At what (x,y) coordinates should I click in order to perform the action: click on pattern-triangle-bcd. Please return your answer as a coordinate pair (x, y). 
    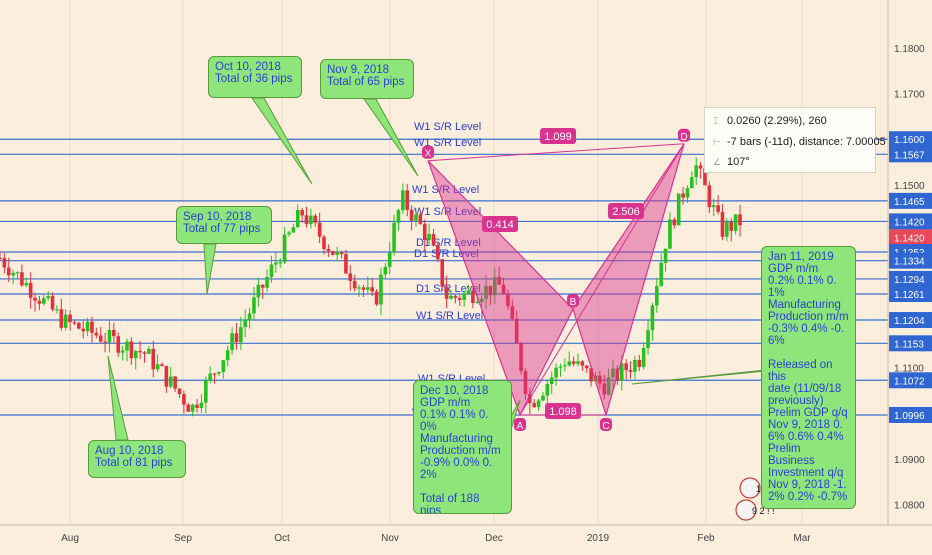
    Looking at the image, I should click on (628, 280).